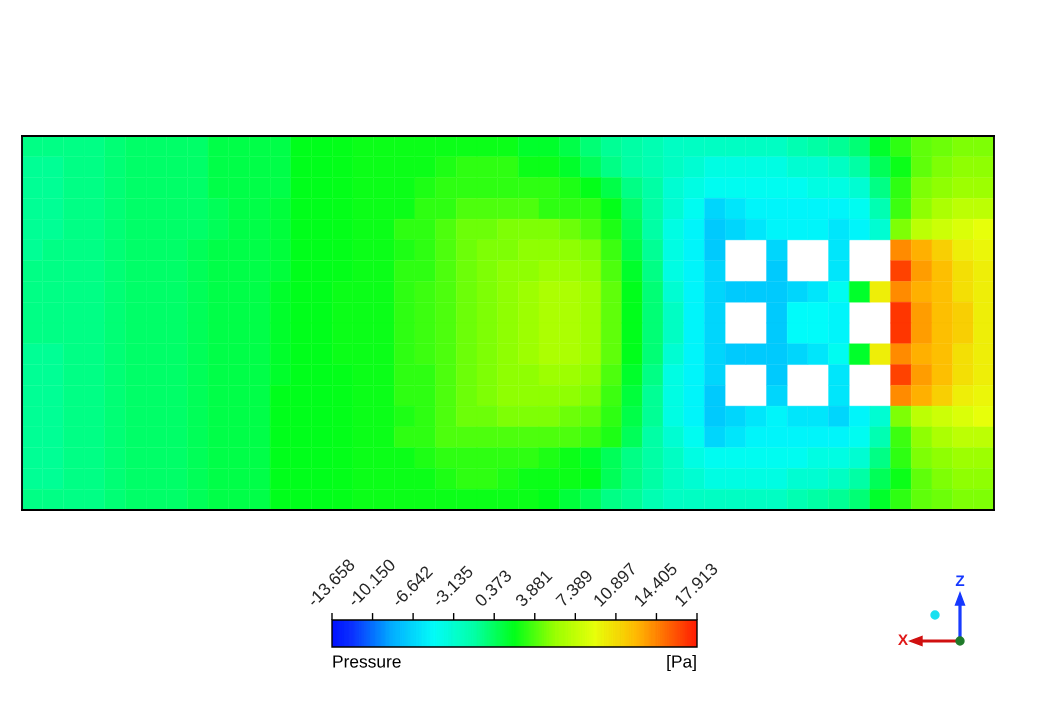 The width and height of the screenshot is (1040, 707). I want to click on text: Z, so click(960, 580).